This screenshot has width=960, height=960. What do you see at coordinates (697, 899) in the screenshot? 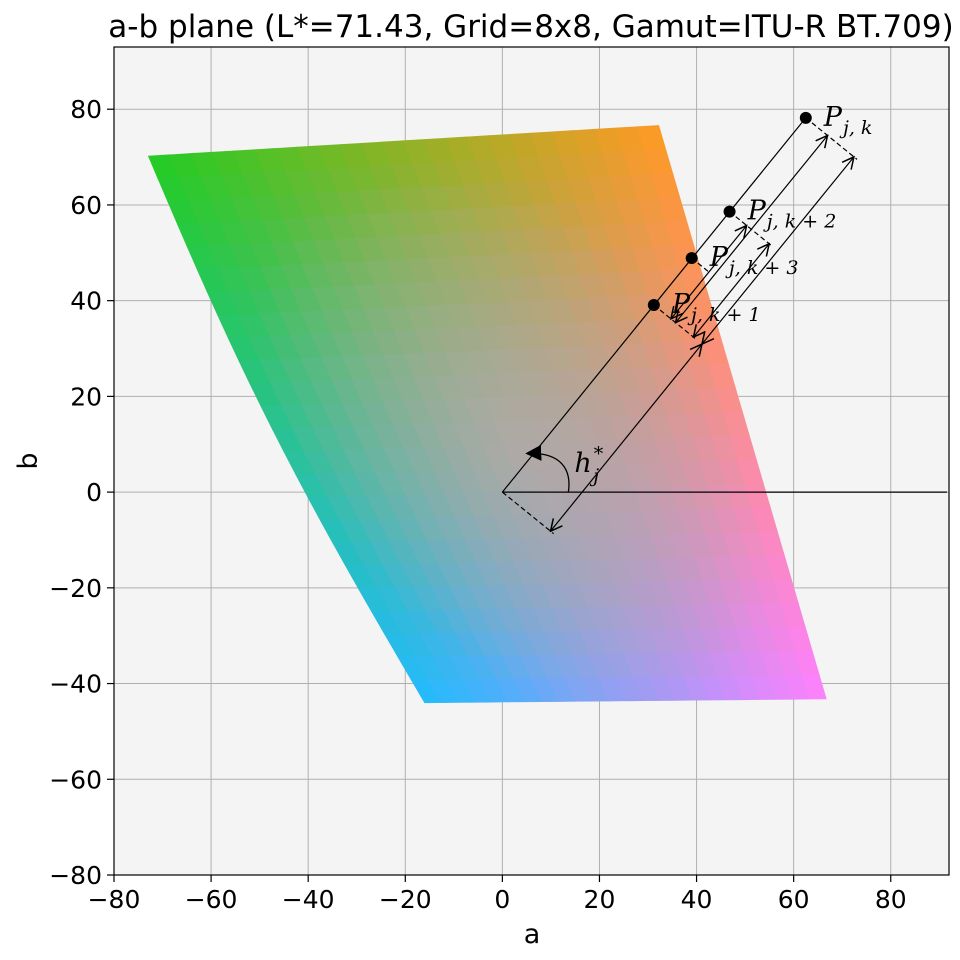
I see `x-tick-label: 40` at bounding box center [697, 899].